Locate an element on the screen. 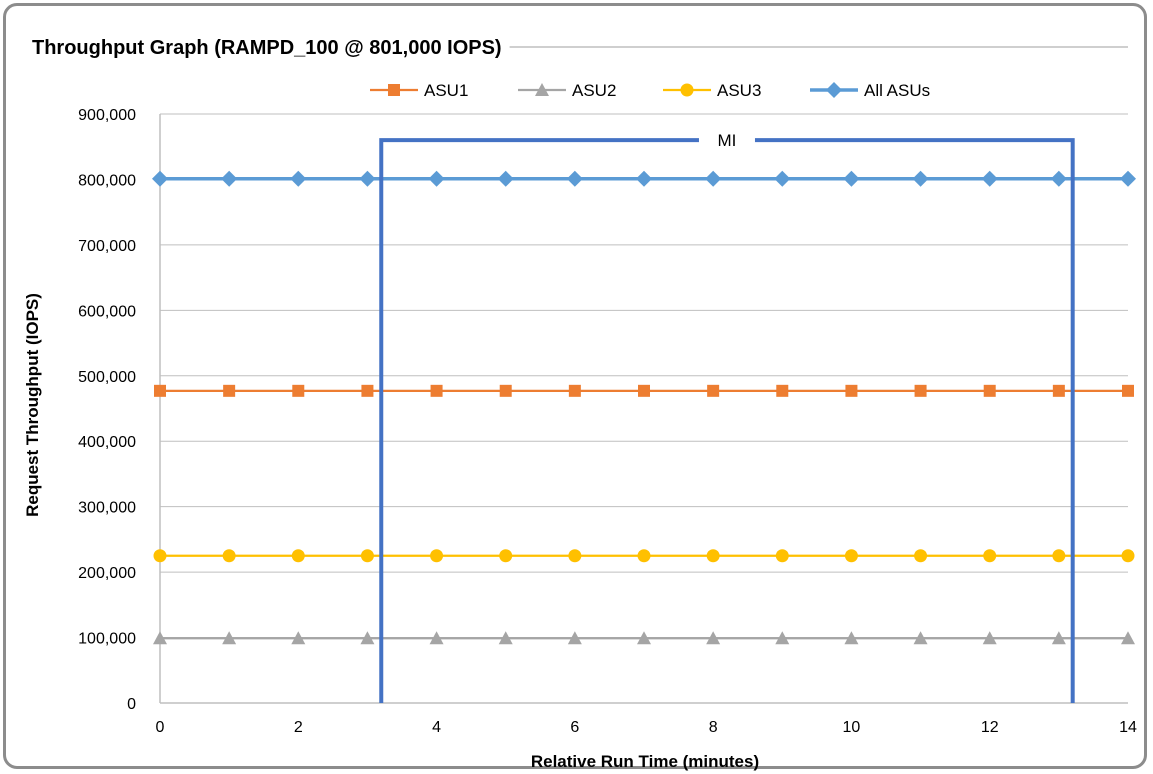  series-asu1 is located at coordinates (644, 390).